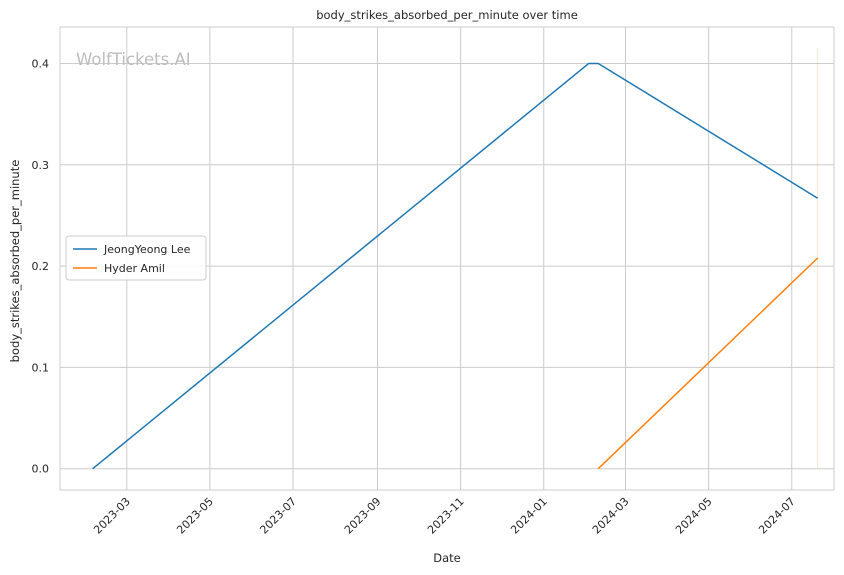 This screenshot has width=844, height=575. Describe the element at coordinates (15, 261) in the screenshot. I see `y-axis-label: body_strikes_absorbed_per_minute` at that location.